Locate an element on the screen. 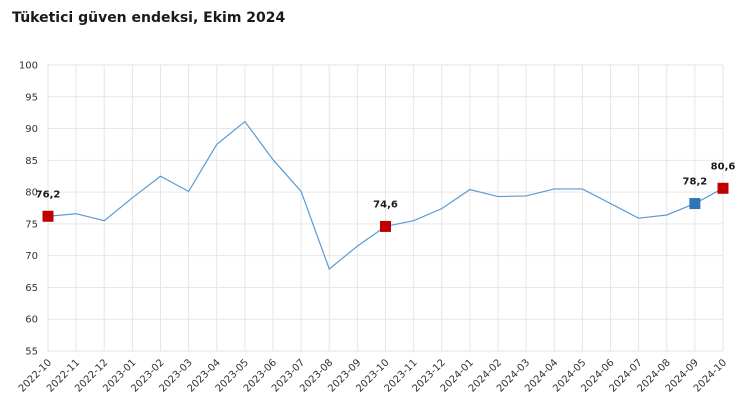 This screenshot has width=750, height=416. y-axis-ticks: 55 60 65 70 75 80 85 90 95 100 is located at coordinates (28, 209).